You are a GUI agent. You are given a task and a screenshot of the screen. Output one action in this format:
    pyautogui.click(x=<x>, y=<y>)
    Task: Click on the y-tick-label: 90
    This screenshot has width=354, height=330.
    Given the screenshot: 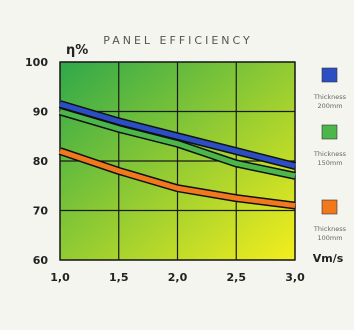 What is the action you would take?
    pyautogui.click(x=41, y=112)
    